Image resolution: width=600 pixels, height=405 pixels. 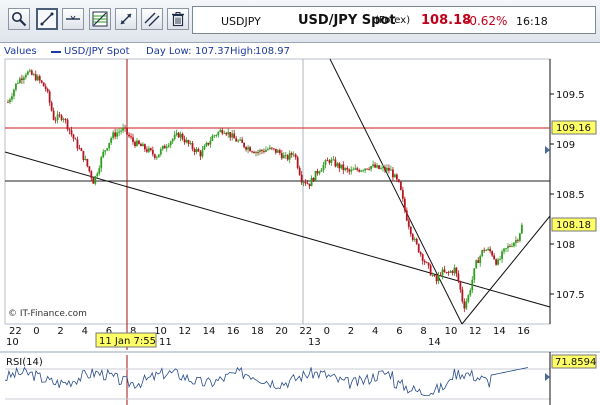 I want to click on price-marker-109-16: 109.16, so click(x=573, y=128).